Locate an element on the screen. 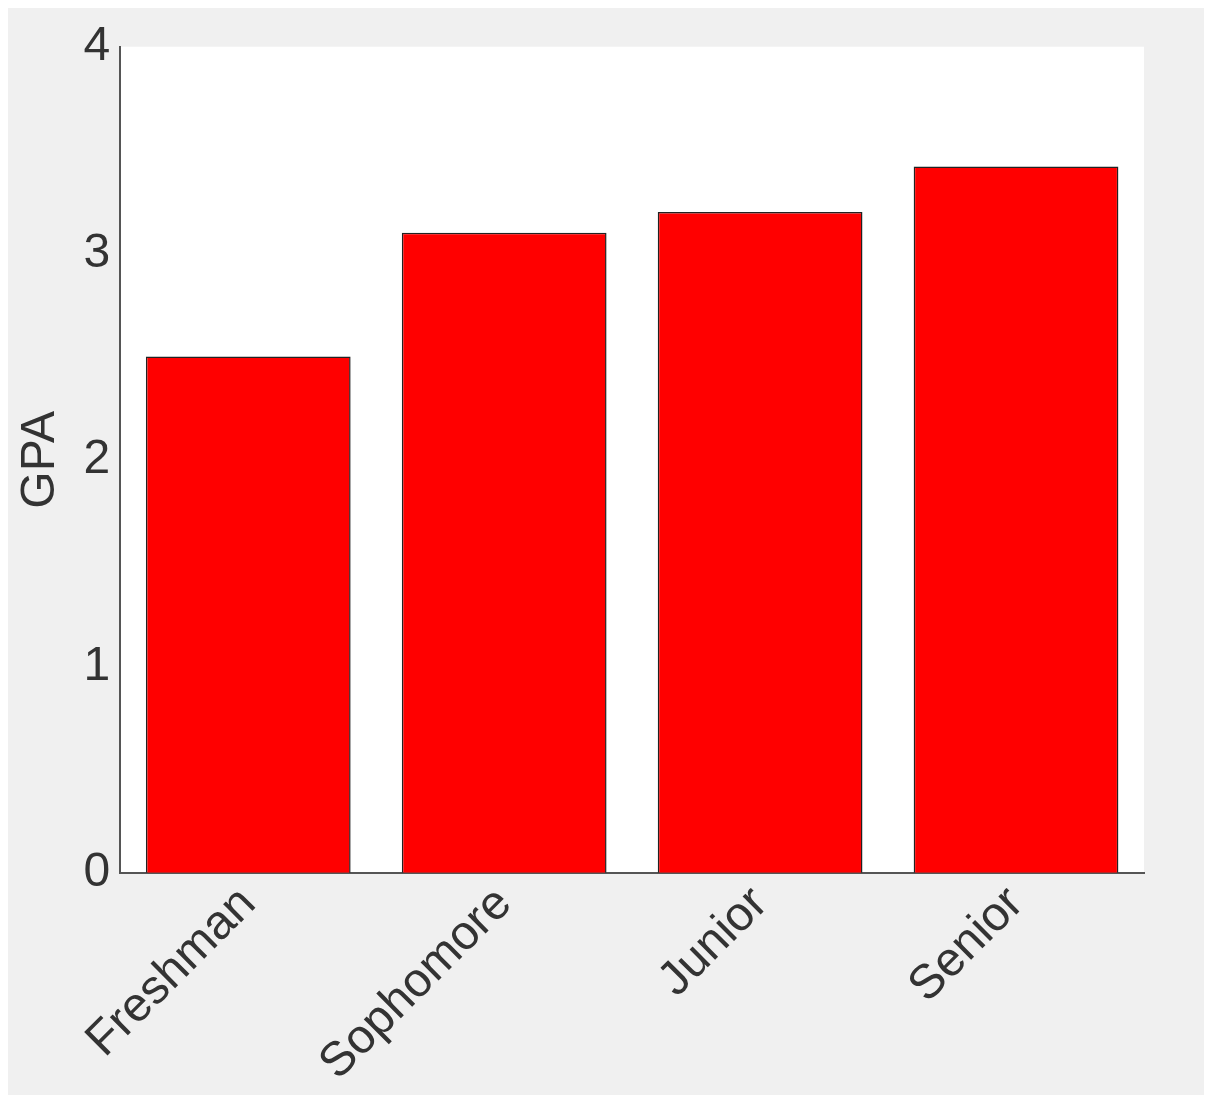  y-tick-label: 1 is located at coordinates (97, 663).